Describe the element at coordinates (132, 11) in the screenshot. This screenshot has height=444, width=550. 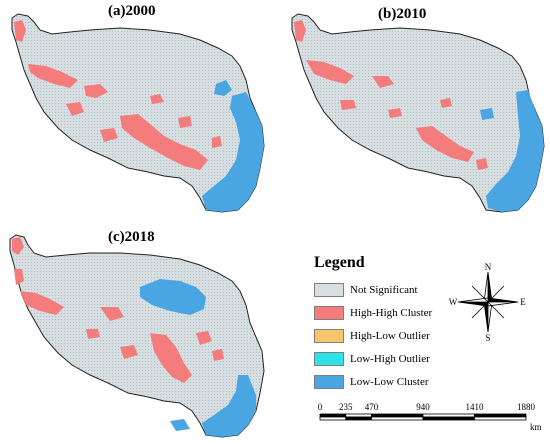
I see `panel-title-2000: (a)2000` at that location.